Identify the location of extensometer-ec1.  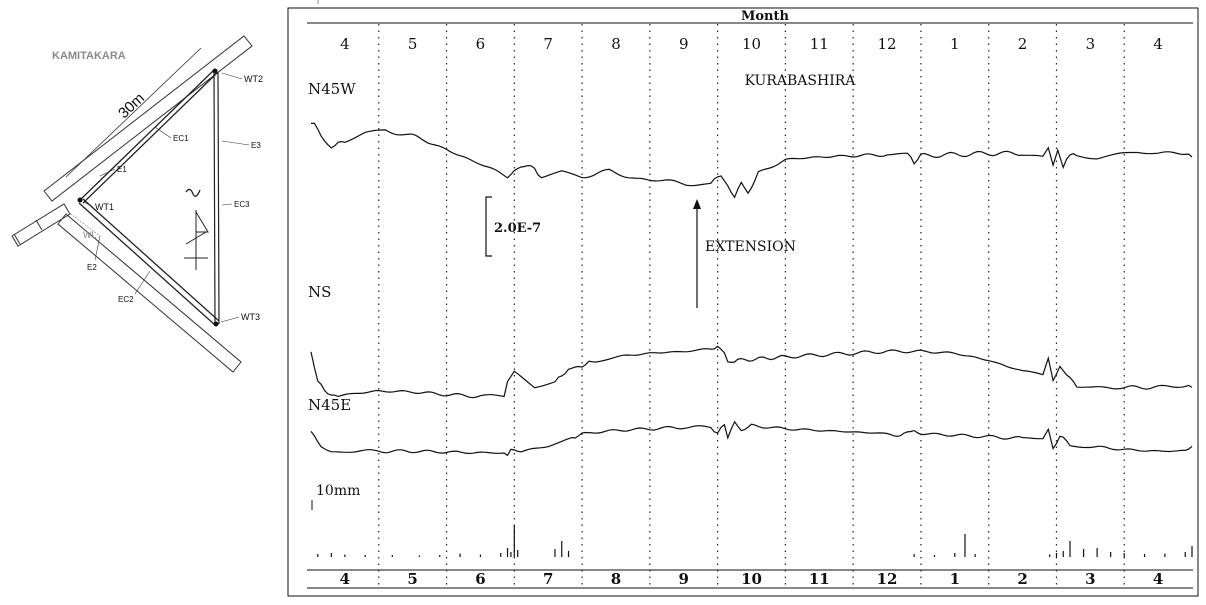
(146, 136).